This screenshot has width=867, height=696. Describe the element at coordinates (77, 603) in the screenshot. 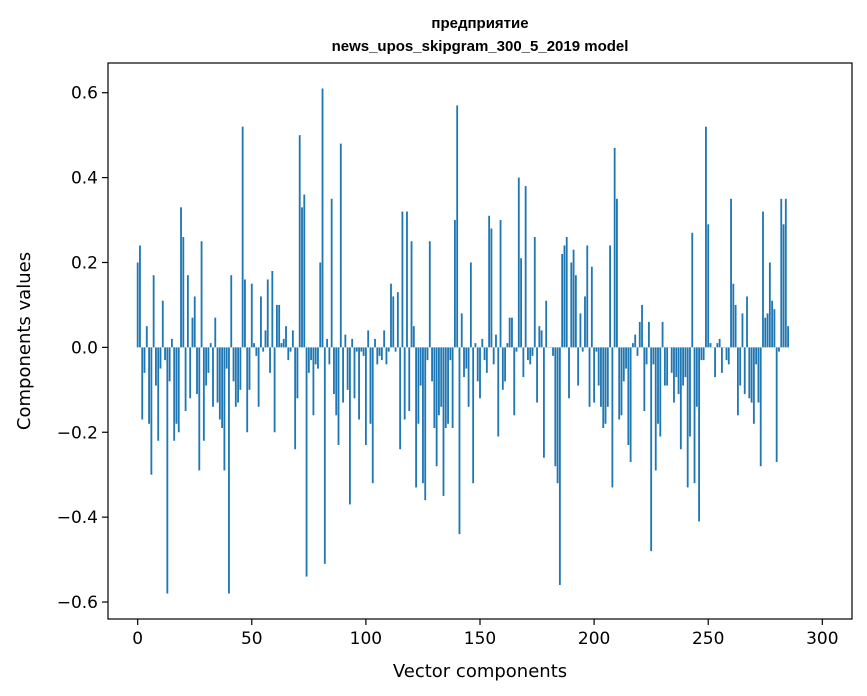

I see `y-tick-label: −0.6` at that location.